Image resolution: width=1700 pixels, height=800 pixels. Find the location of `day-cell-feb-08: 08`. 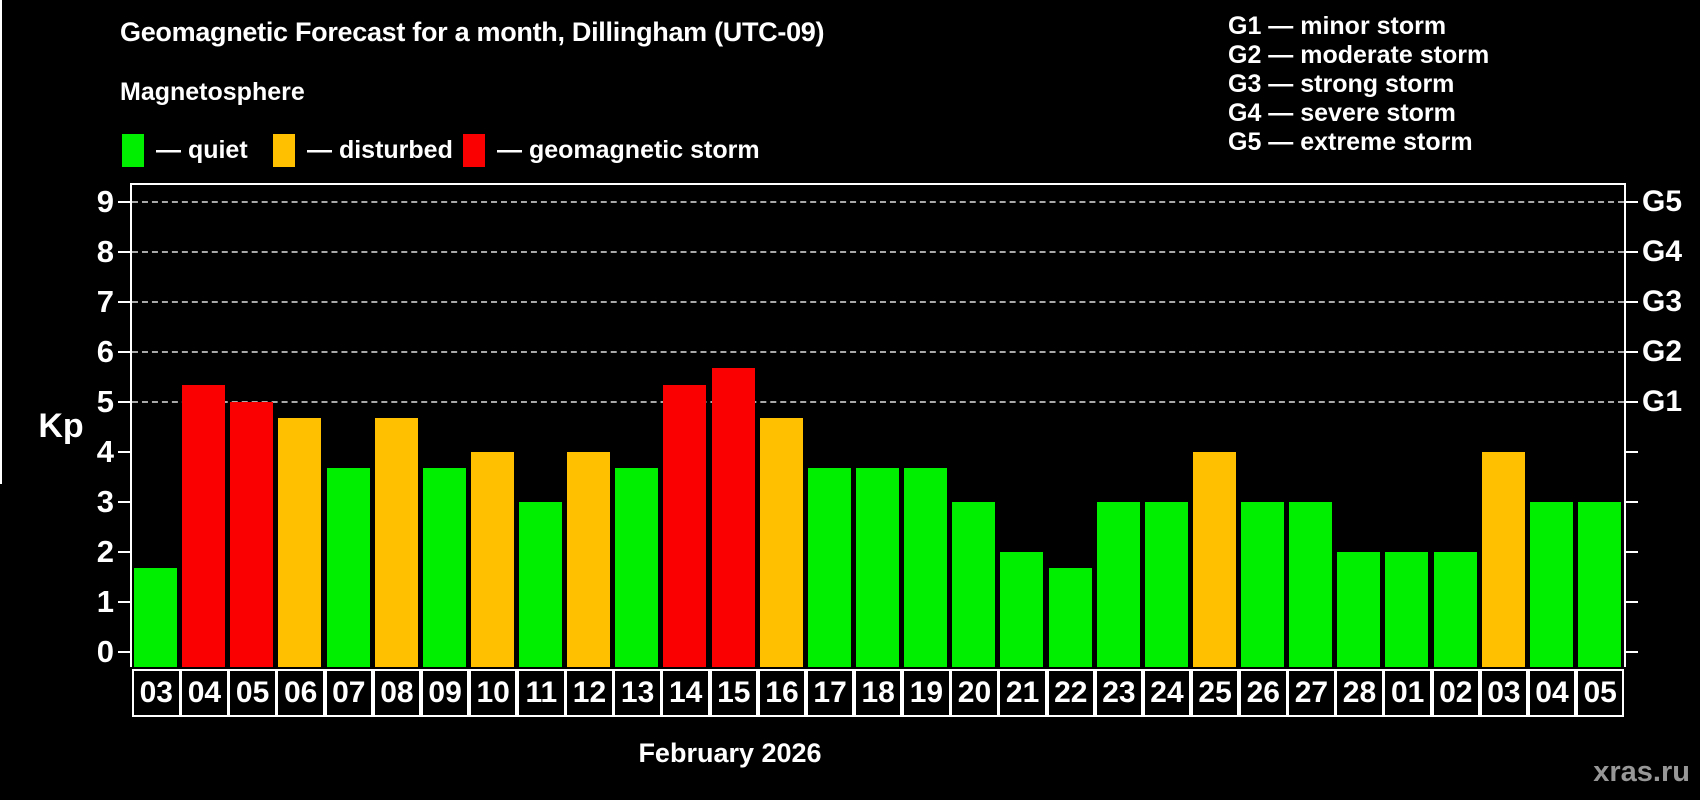

day-cell-feb-08: 08 is located at coordinates (397, 693).